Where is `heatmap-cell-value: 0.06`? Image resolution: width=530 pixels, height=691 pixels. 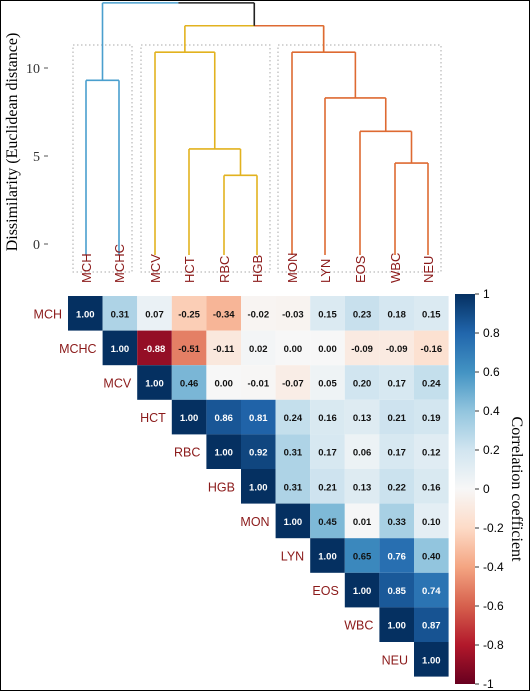
heatmap-cell-value: 0.06 is located at coordinates (362, 453).